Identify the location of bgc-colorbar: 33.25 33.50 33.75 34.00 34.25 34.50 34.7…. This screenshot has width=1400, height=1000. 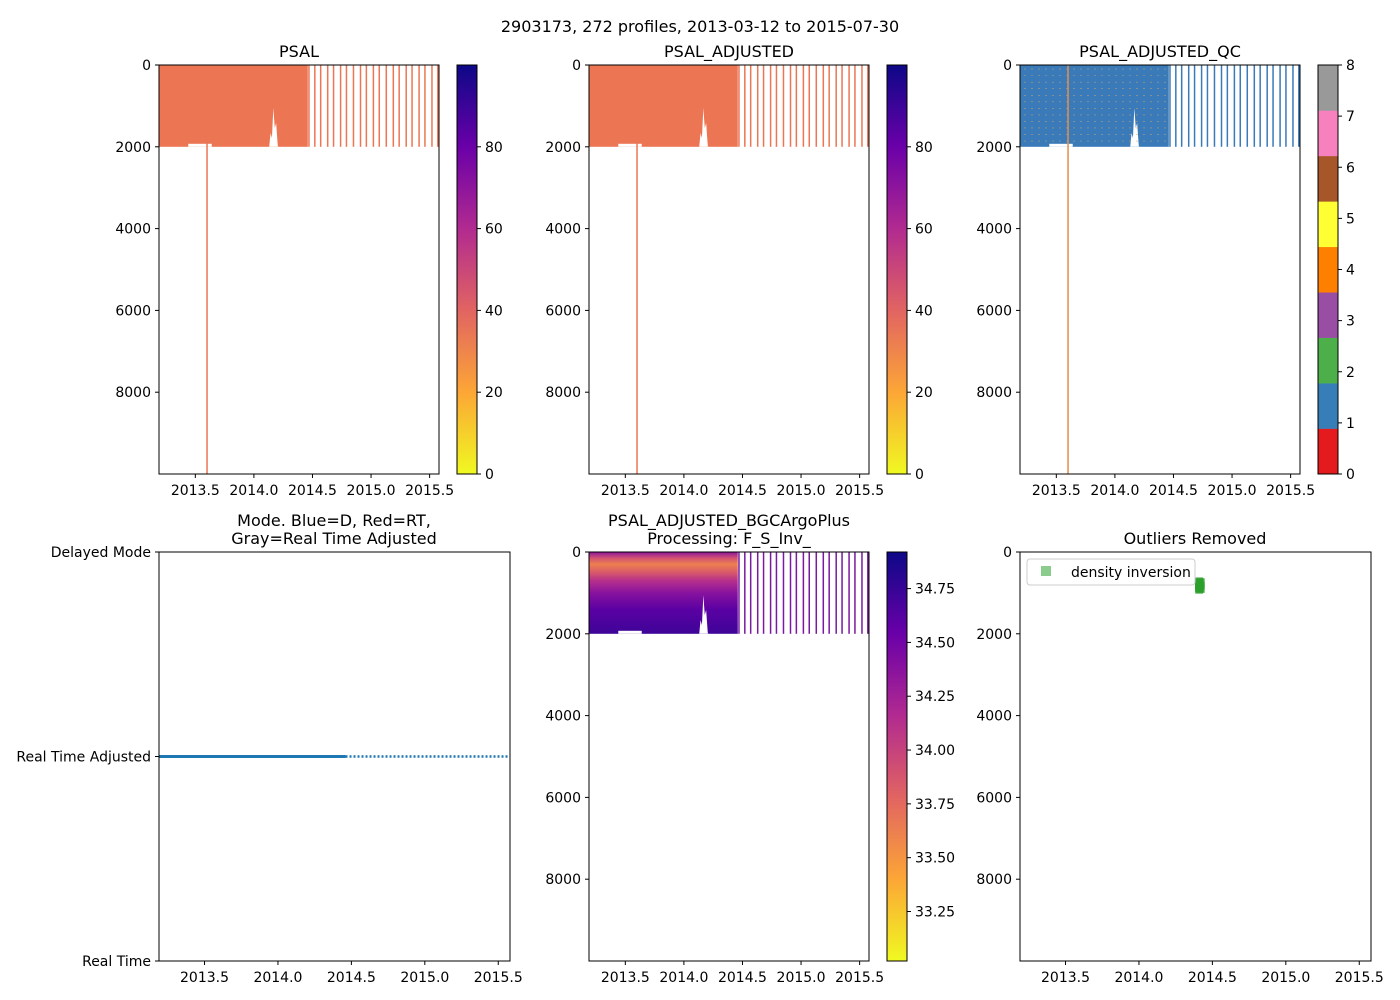
(920, 756).